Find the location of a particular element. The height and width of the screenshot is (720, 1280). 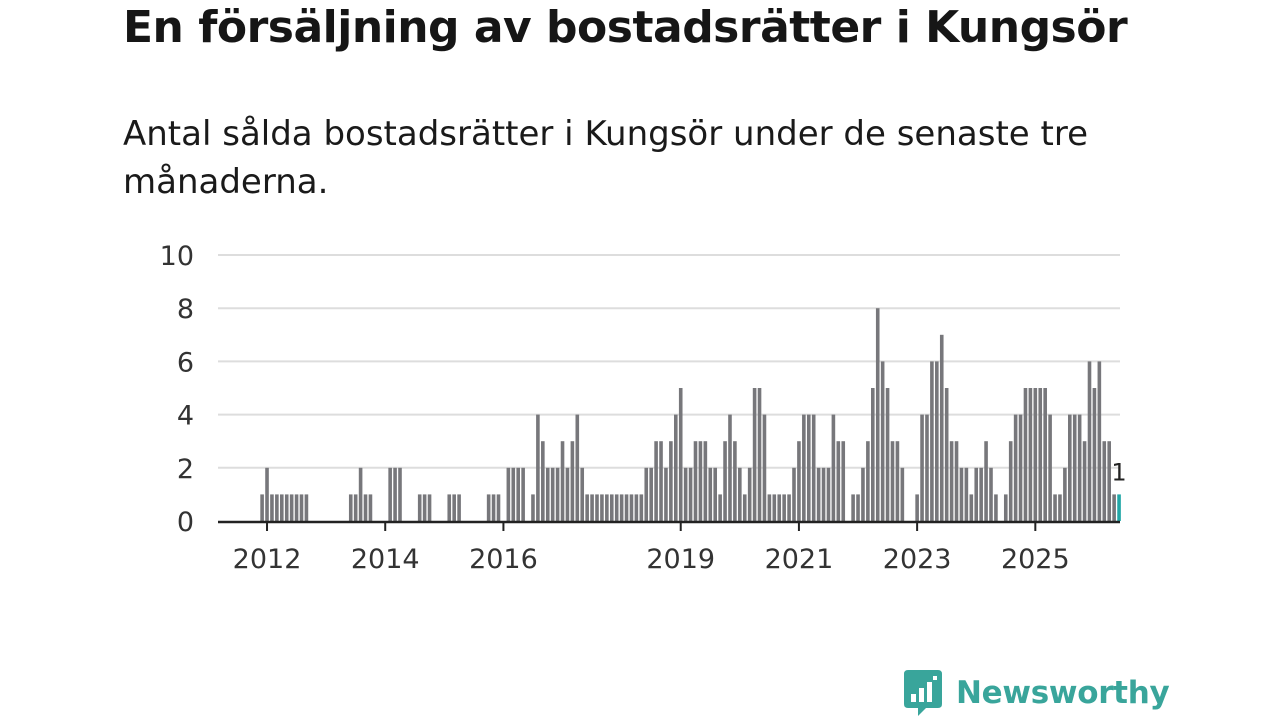

latest-value-label: 1 is located at coordinates (1118, 472).